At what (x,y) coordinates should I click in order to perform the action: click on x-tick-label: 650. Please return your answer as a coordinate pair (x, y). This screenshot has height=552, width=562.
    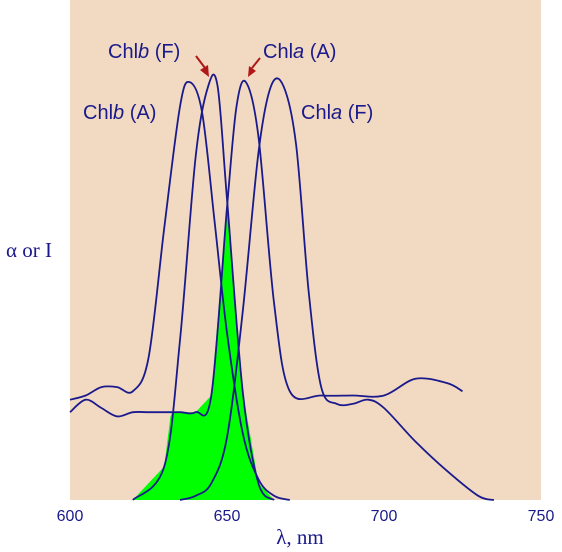
    Looking at the image, I should click on (227, 516).